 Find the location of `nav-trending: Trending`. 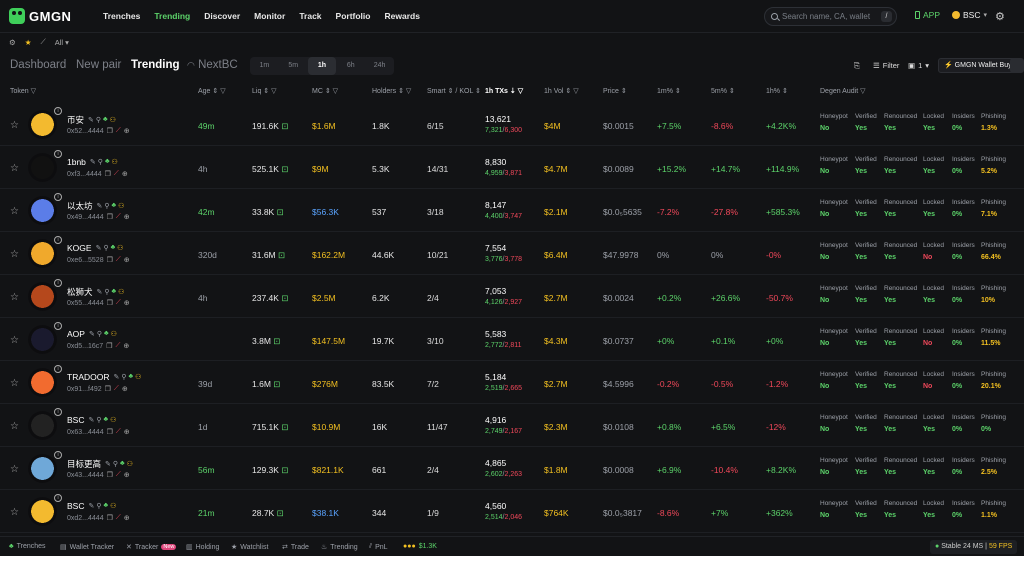

nav-trending: Trending is located at coordinates (172, 16).